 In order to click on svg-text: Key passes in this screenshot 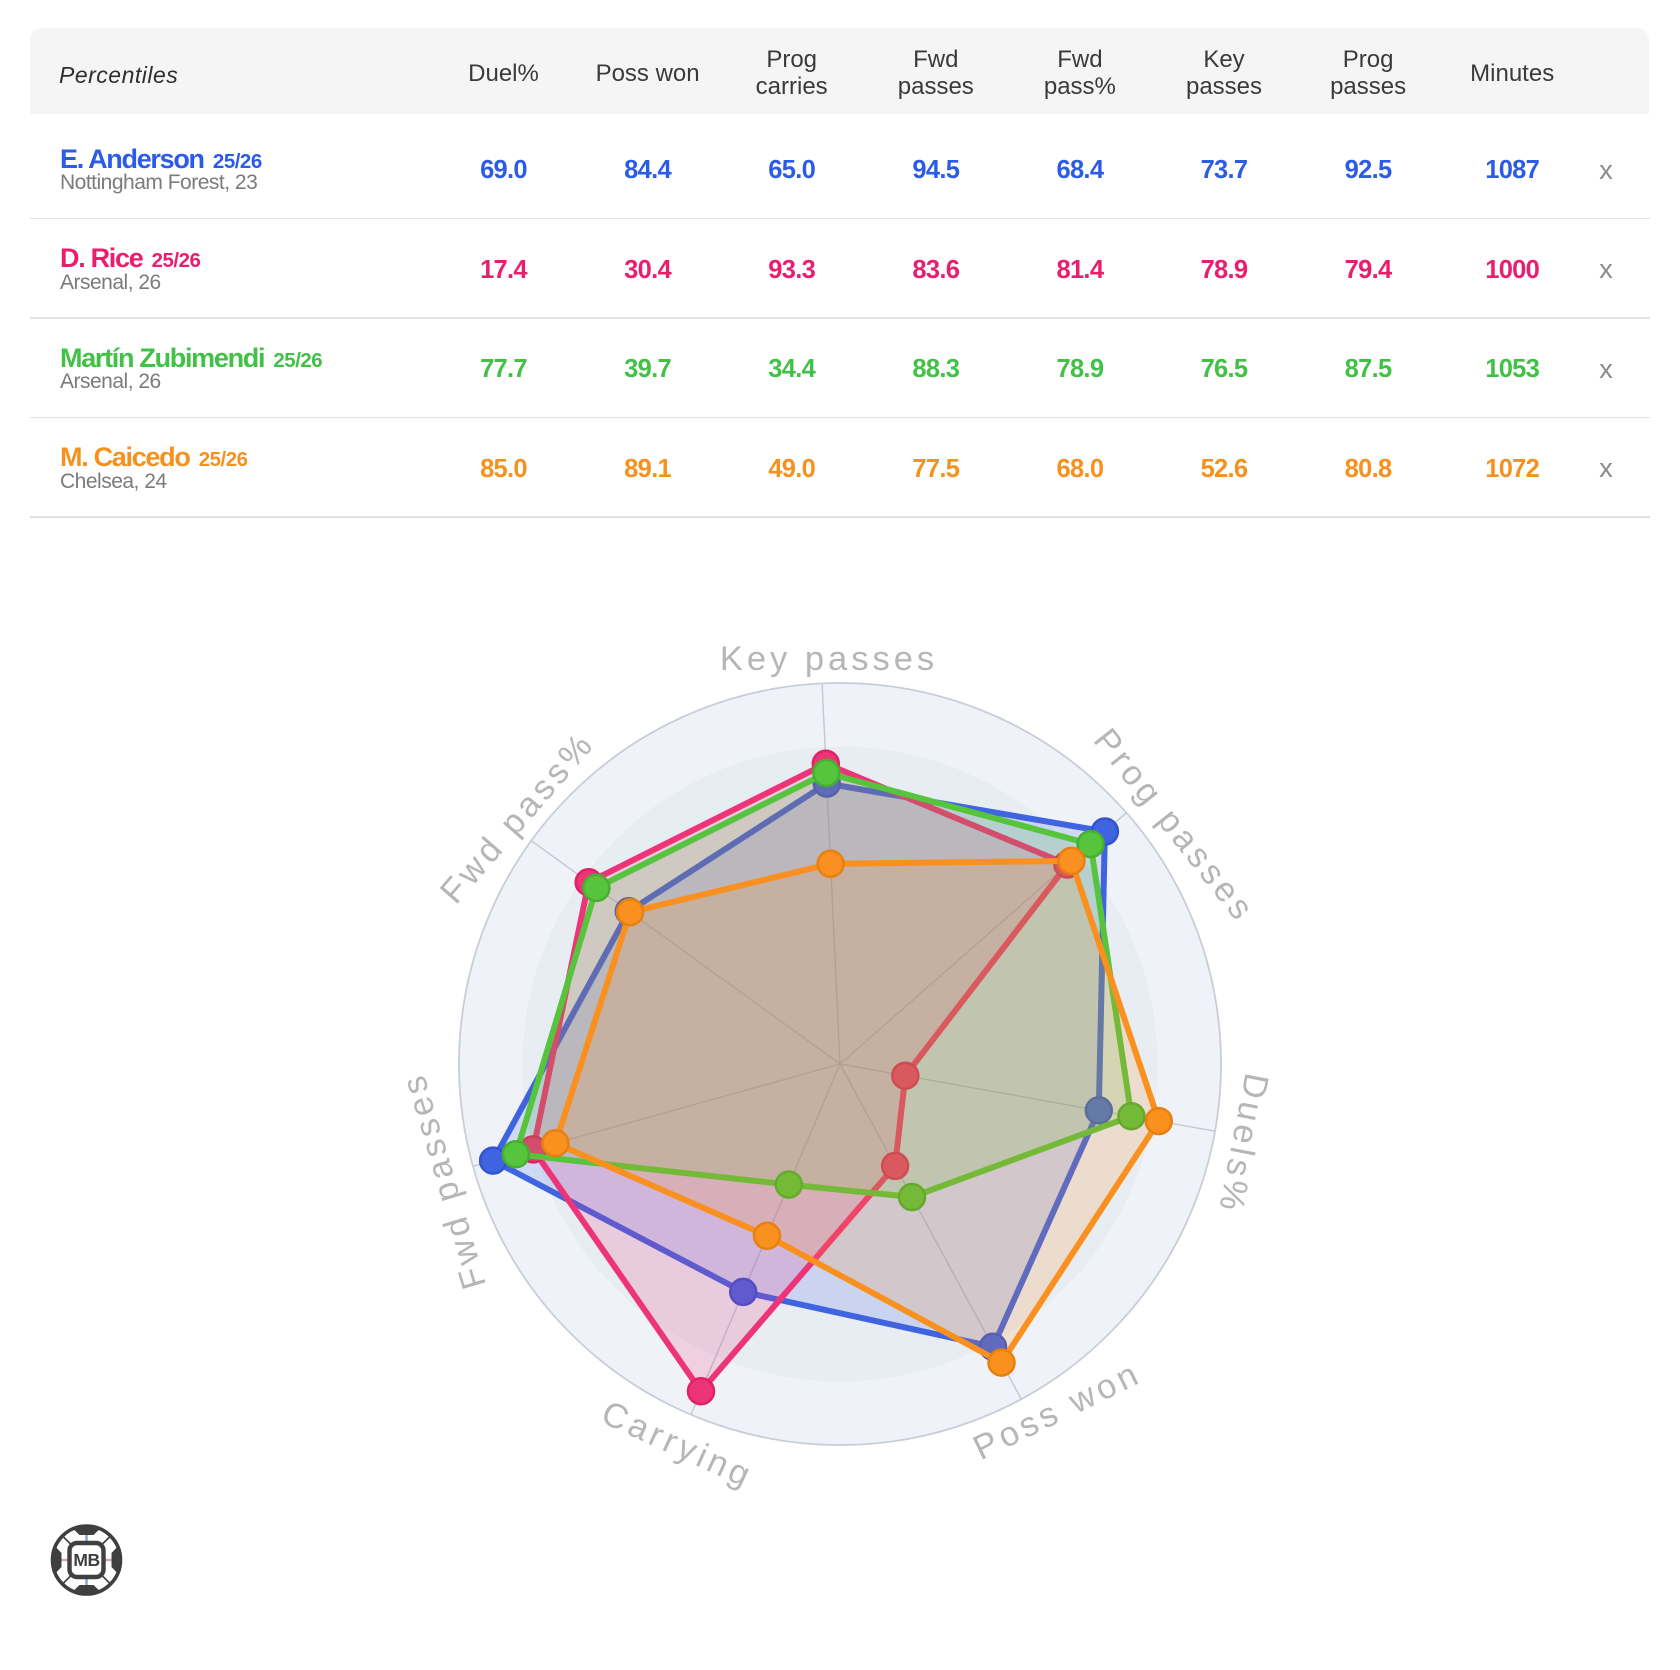, I will do `click(829, 659)`.